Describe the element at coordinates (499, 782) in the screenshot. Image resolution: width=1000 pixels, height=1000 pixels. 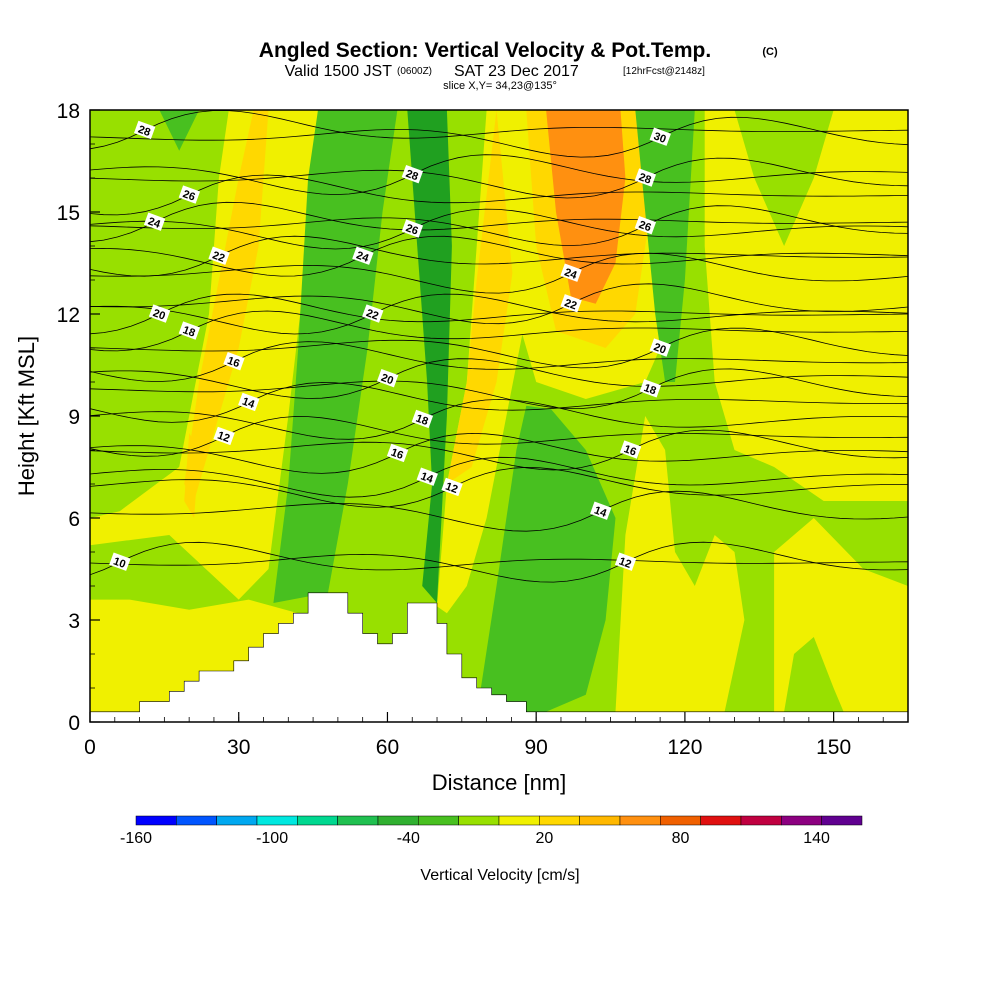
I see `x-axis-label: Distance [nm]` at that location.